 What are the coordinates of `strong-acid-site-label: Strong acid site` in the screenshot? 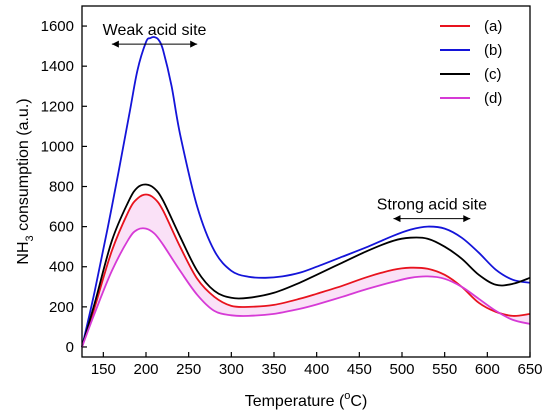 It's located at (432, 205).